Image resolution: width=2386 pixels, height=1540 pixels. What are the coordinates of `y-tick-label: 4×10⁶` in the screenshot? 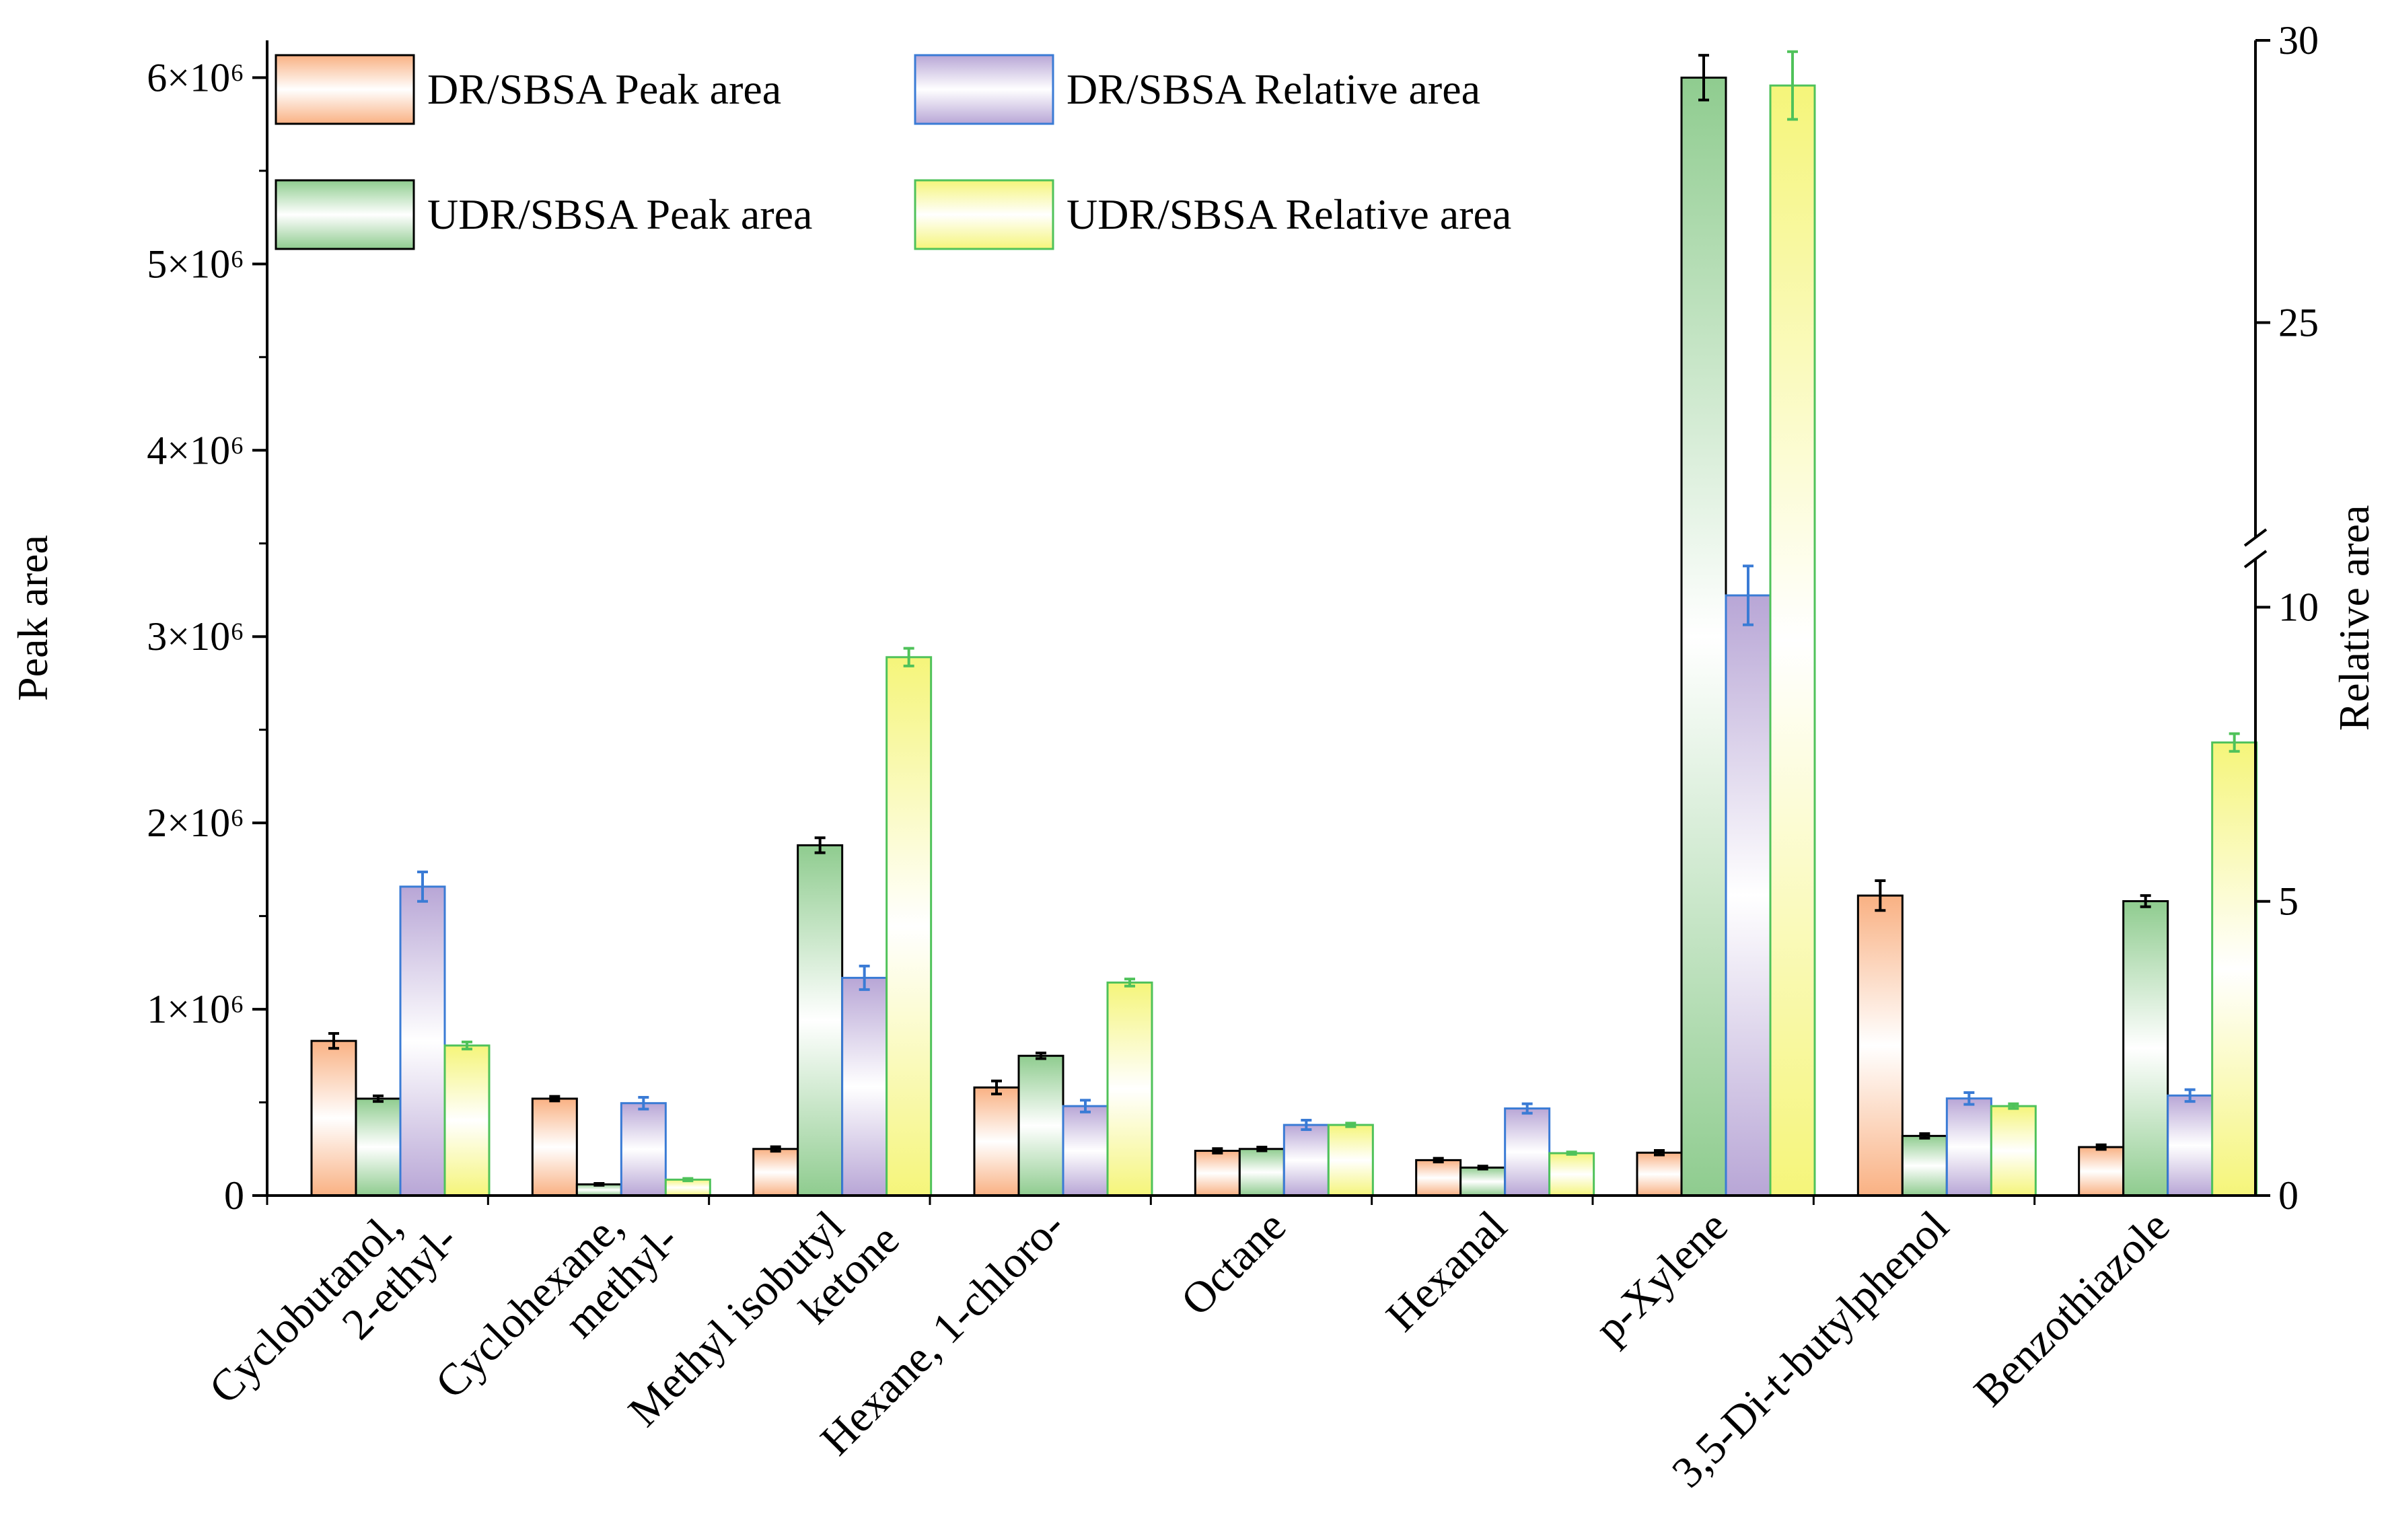 It's located at (195, 450).